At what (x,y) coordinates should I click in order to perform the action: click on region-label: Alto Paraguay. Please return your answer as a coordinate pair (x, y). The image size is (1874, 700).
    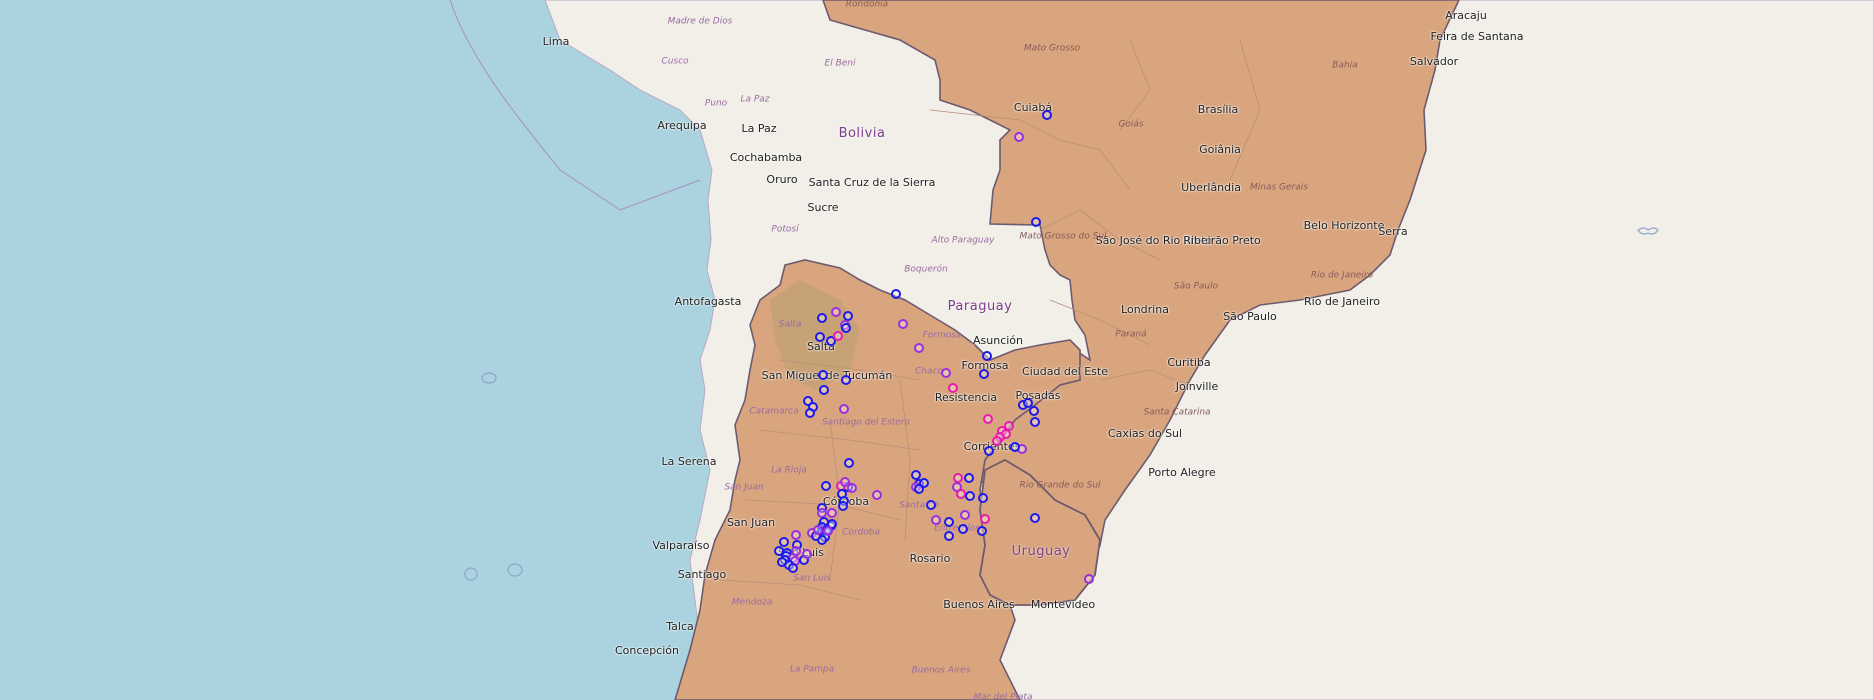
    Looking at the image, I should click on (963, 240).